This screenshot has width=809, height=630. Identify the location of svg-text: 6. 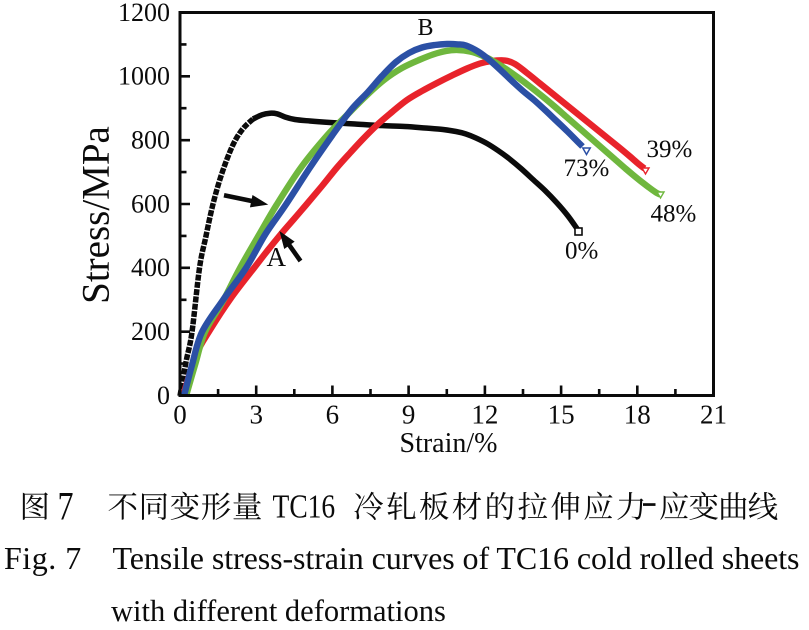
(333, 415).